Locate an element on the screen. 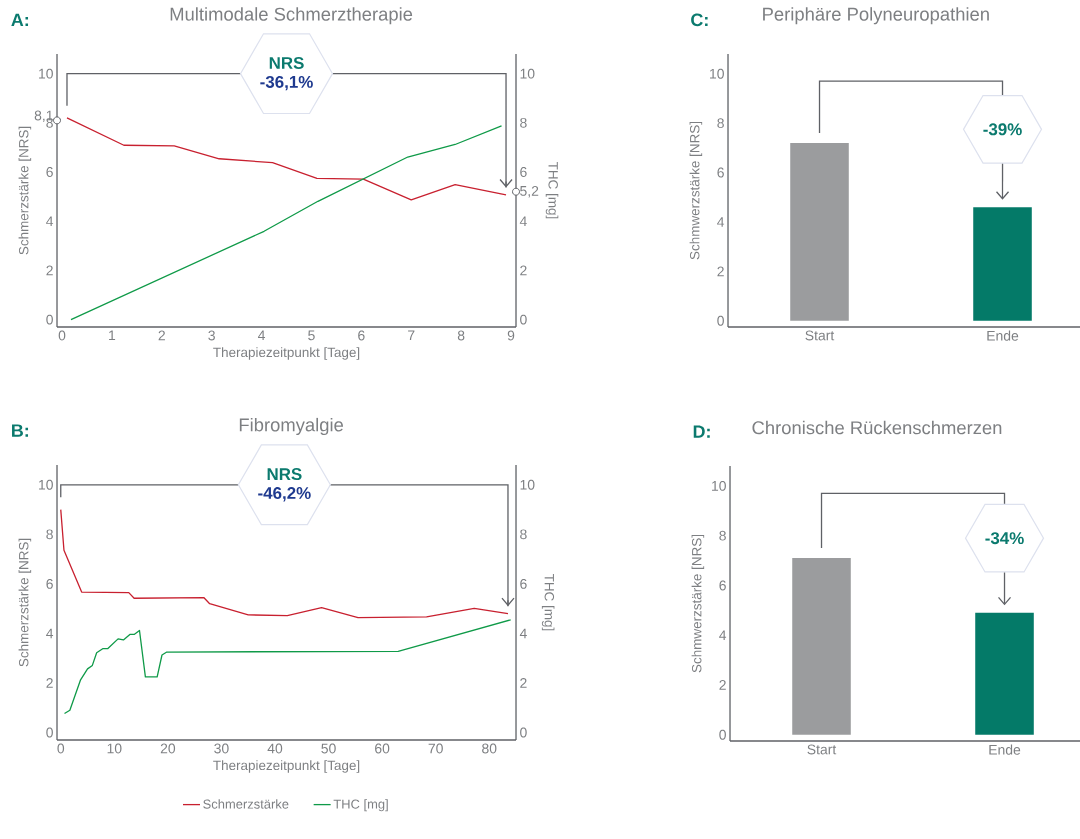  x-tick-label: 60 is located at coordinates (382, 748).